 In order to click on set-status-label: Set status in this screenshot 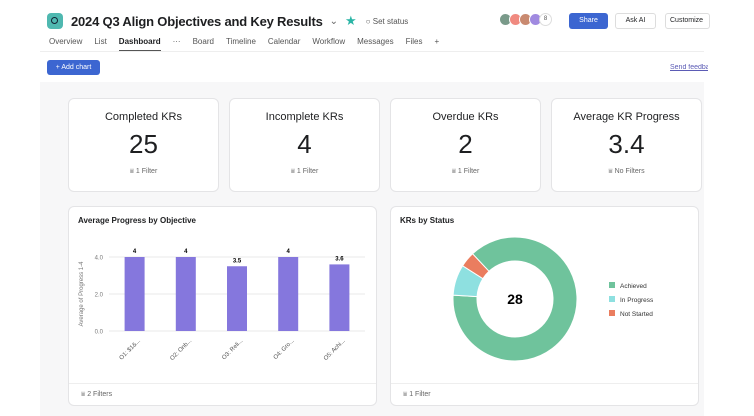, I will do `click(390, 21)`.